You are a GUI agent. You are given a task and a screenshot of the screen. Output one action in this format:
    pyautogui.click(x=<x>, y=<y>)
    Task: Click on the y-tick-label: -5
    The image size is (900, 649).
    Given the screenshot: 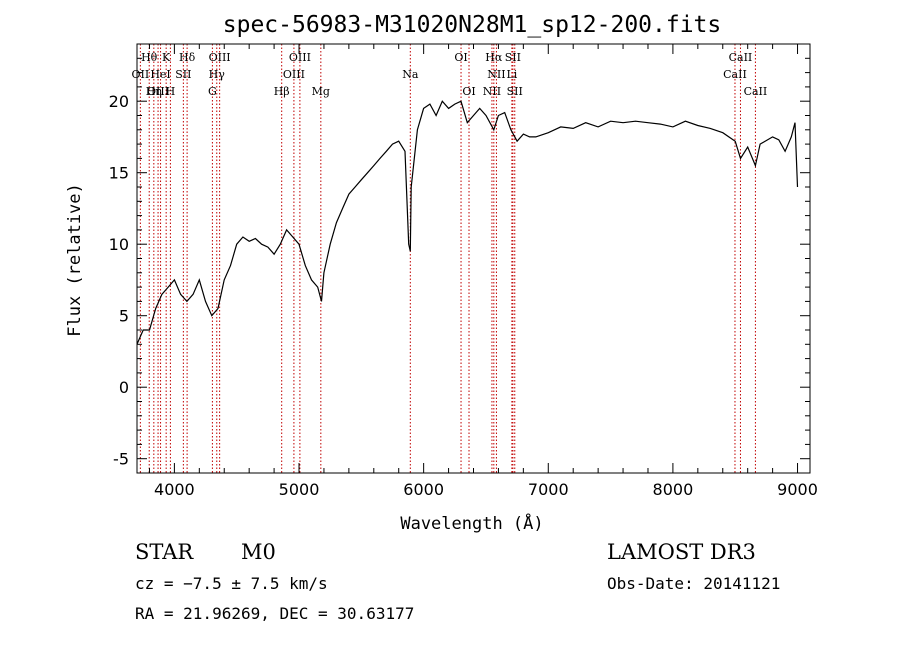 What is the action you would take?
    pyautogui.click(x=121, y=459)
    